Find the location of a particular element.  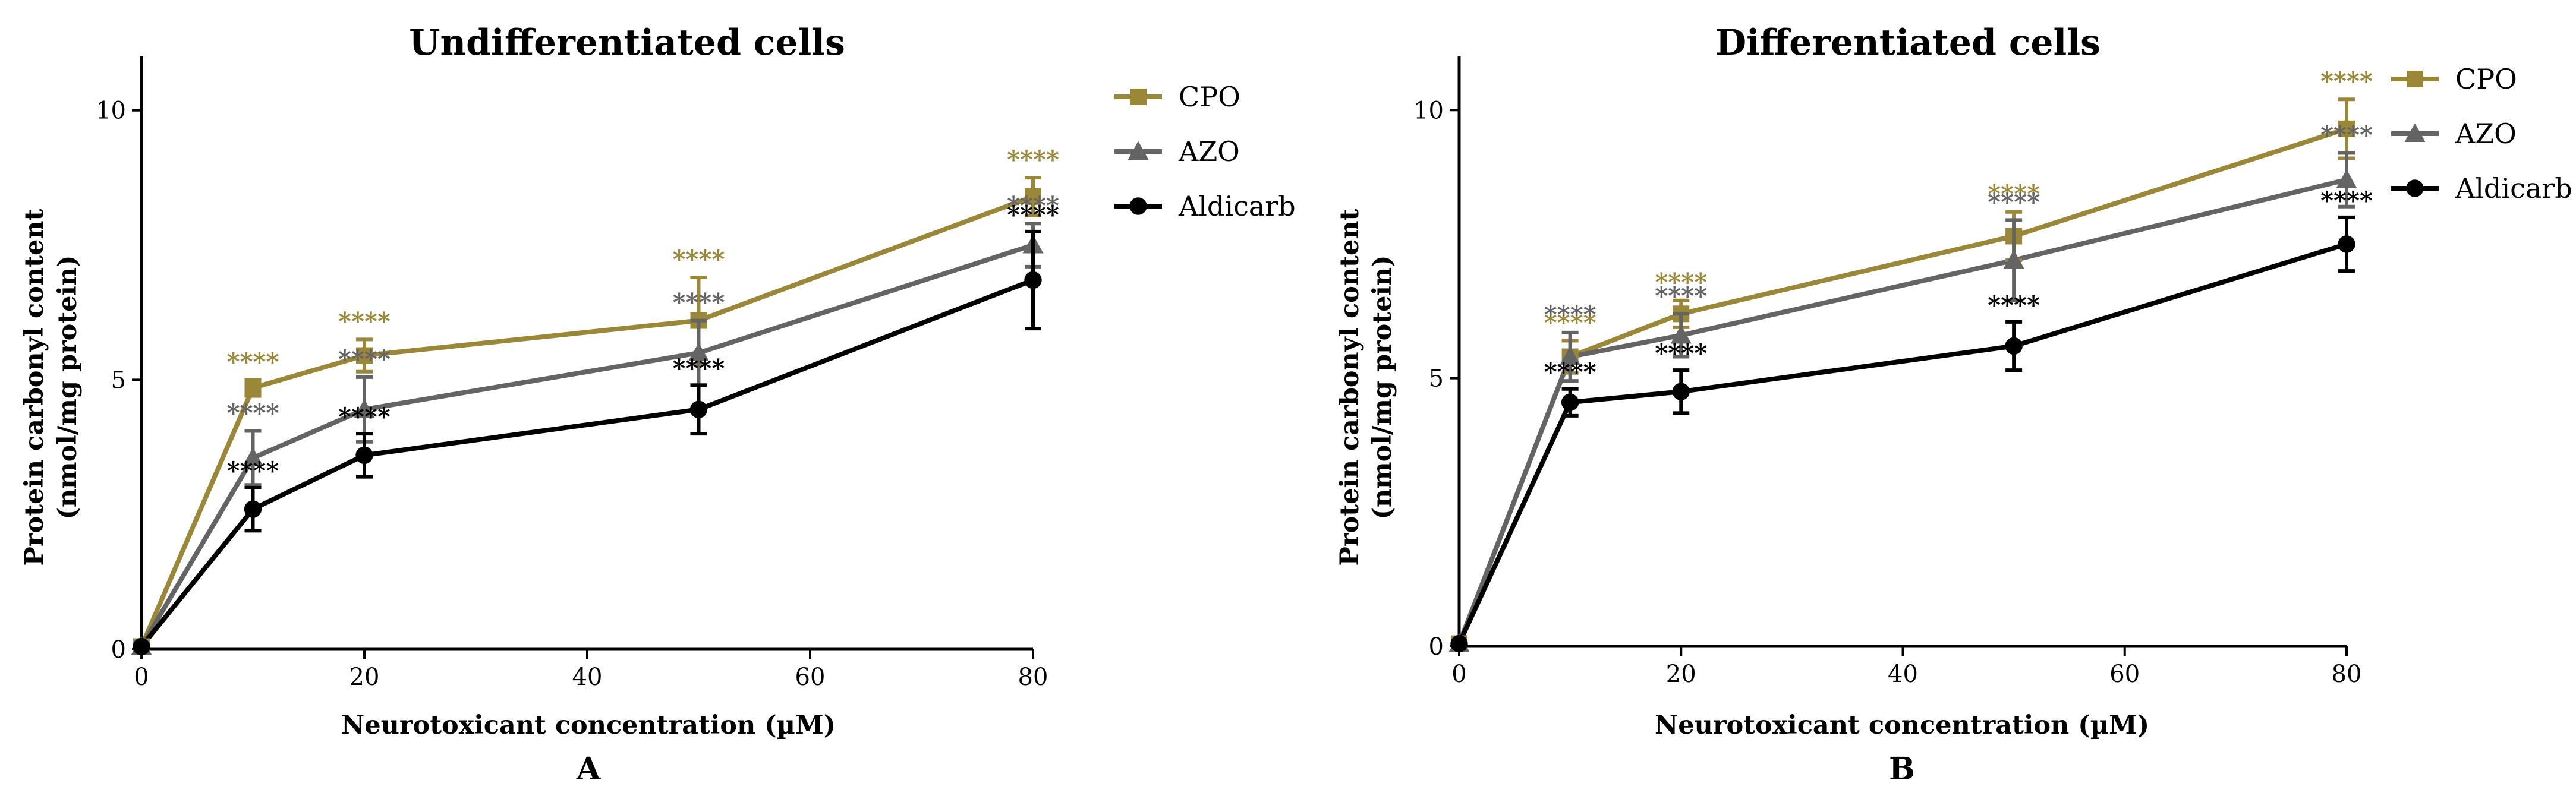

panel-label: A is located at coordinates (588, 769).